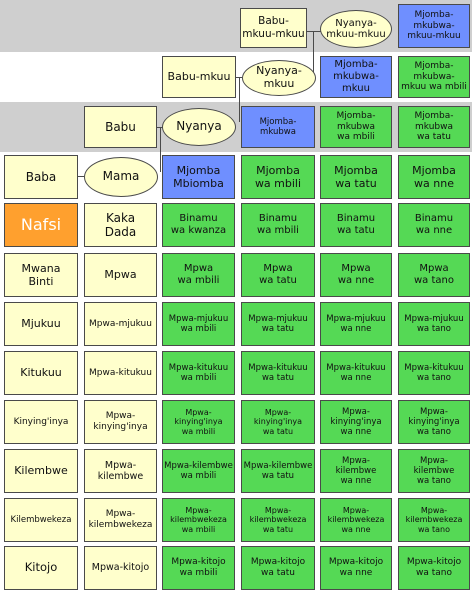  What do you see at coordinates (434, 324) in the screenshot?
I see `grandnephew-5-box: Mpwa-mjukuu wa tano` at bounding box center [434, 324].